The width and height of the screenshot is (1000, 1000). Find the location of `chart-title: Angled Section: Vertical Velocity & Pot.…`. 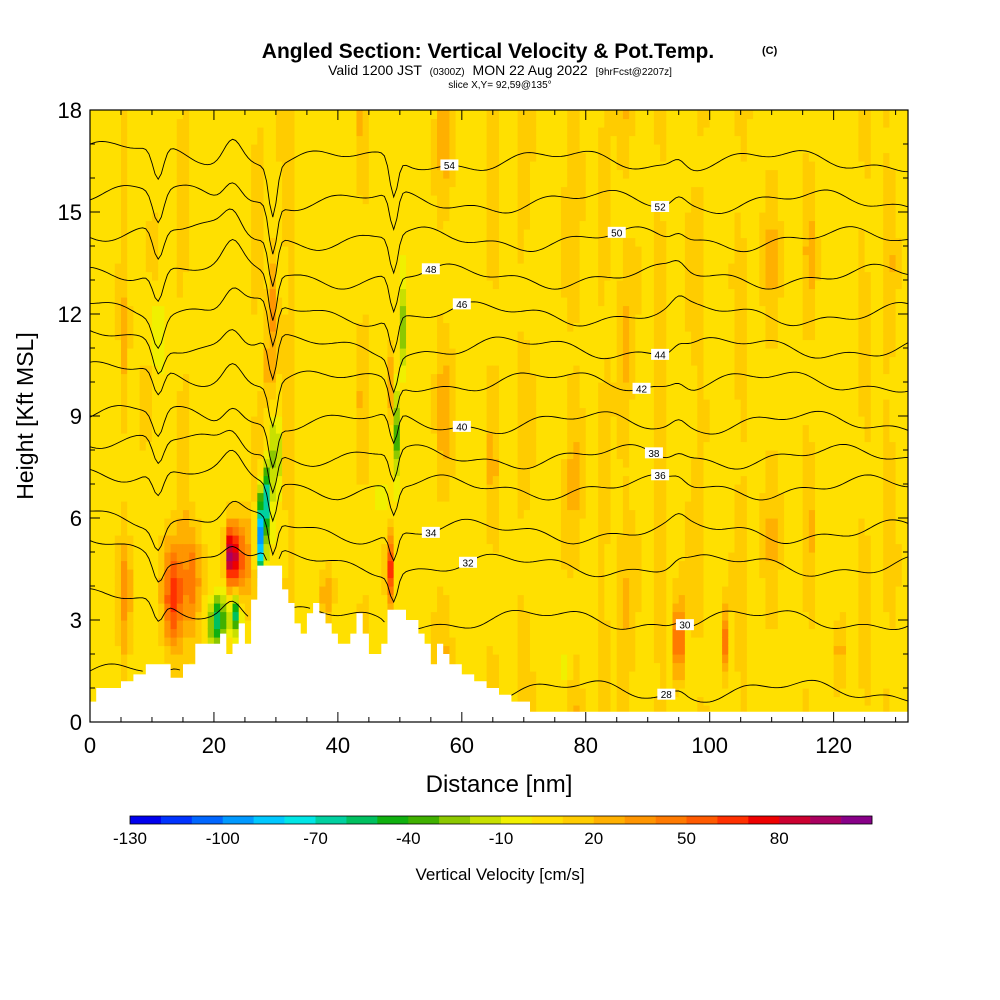

chart-title: Angled Section: Vertical Velocity & Pot.… is located at coordinates (488, 51).